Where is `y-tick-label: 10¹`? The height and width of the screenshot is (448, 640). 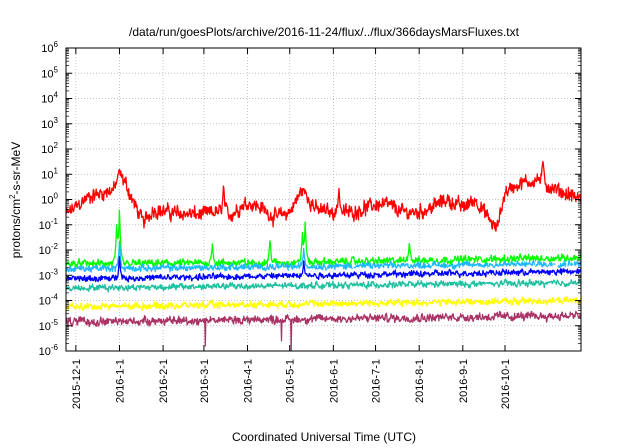
y-tick-label: 10¹ is located at coordinates (49, 173).